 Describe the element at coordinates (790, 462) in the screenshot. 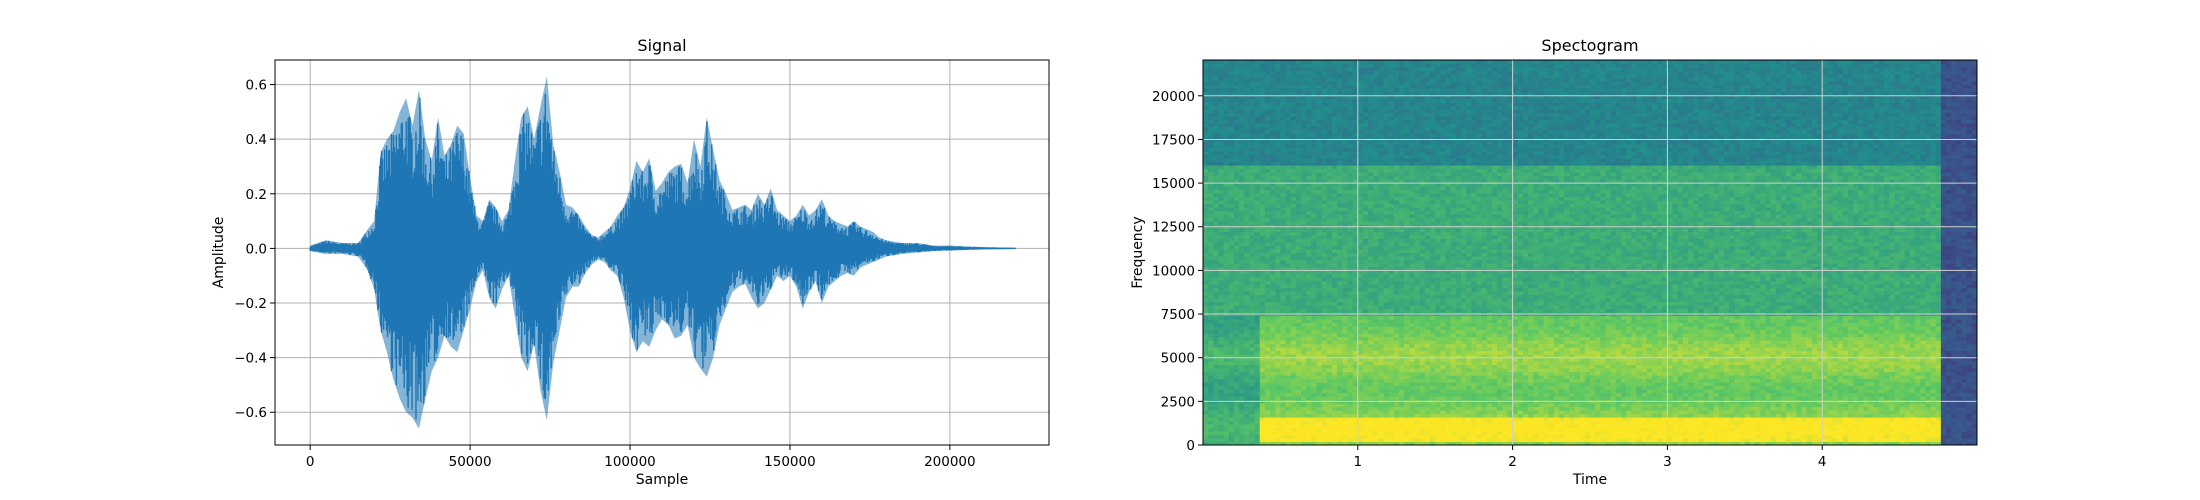

I see `signal-x-tick-label: 150000` at that location.